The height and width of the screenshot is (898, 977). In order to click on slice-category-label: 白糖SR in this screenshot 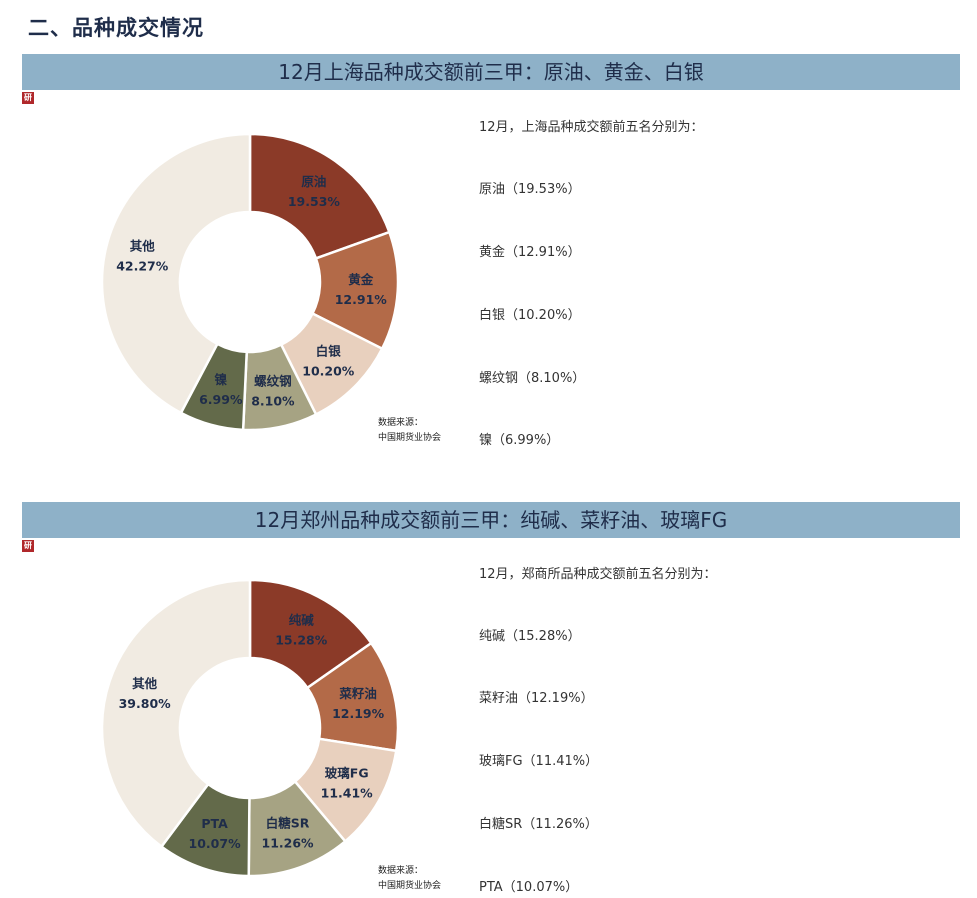, I will do `click(288, 822)`.